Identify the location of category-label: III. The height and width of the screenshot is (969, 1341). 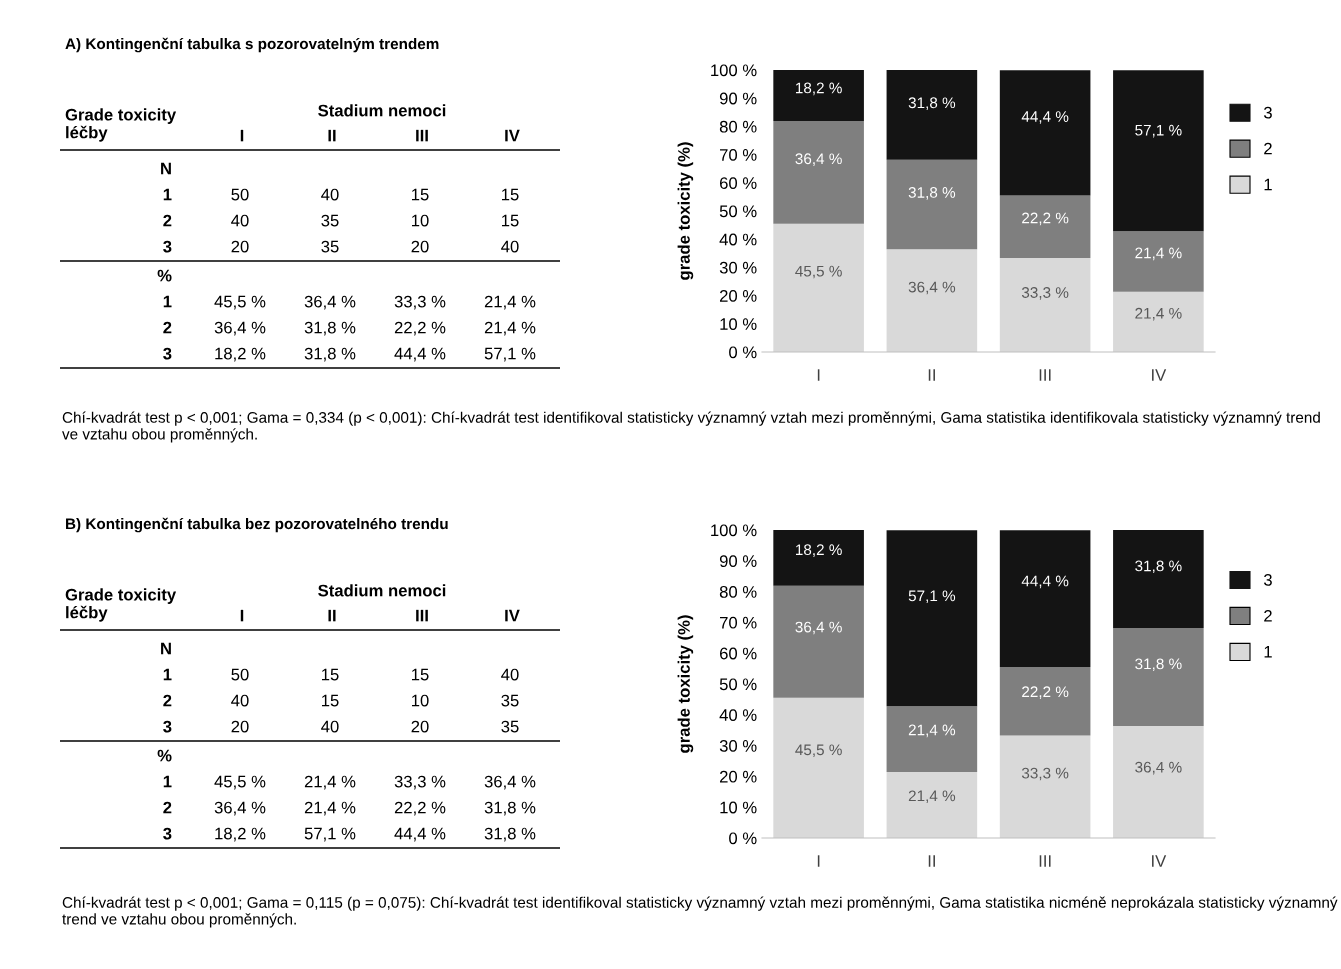
(422, 135).